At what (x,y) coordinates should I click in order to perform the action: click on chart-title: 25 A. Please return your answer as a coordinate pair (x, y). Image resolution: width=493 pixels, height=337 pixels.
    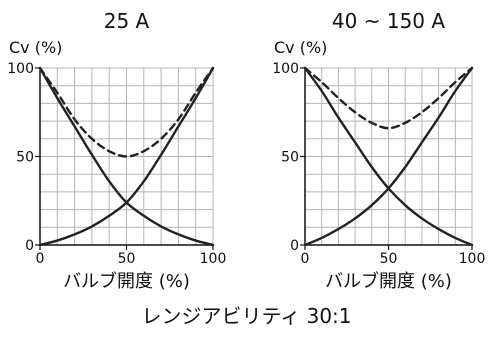
    Looking at the image, I should click on (127, 21).